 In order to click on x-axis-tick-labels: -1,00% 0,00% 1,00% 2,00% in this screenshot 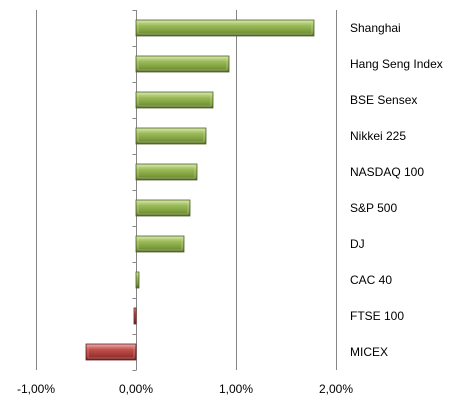, I will do `click(185, 389)`.